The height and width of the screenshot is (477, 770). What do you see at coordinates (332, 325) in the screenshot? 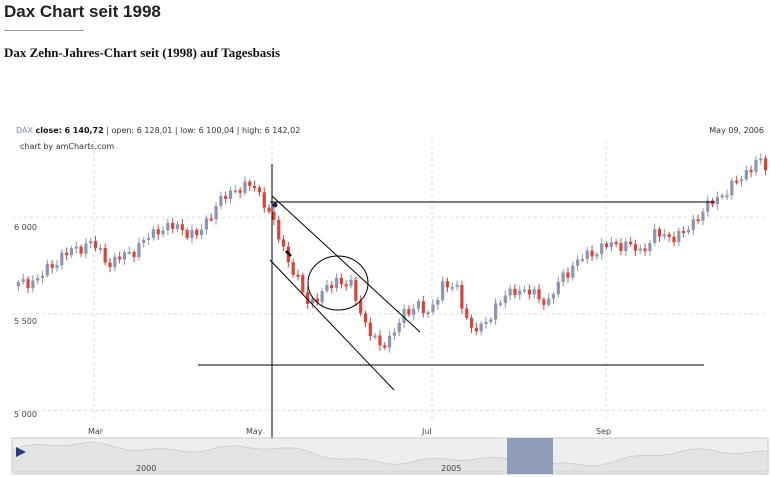
I see `channel-lower-line` at bounding box center [332, 325].